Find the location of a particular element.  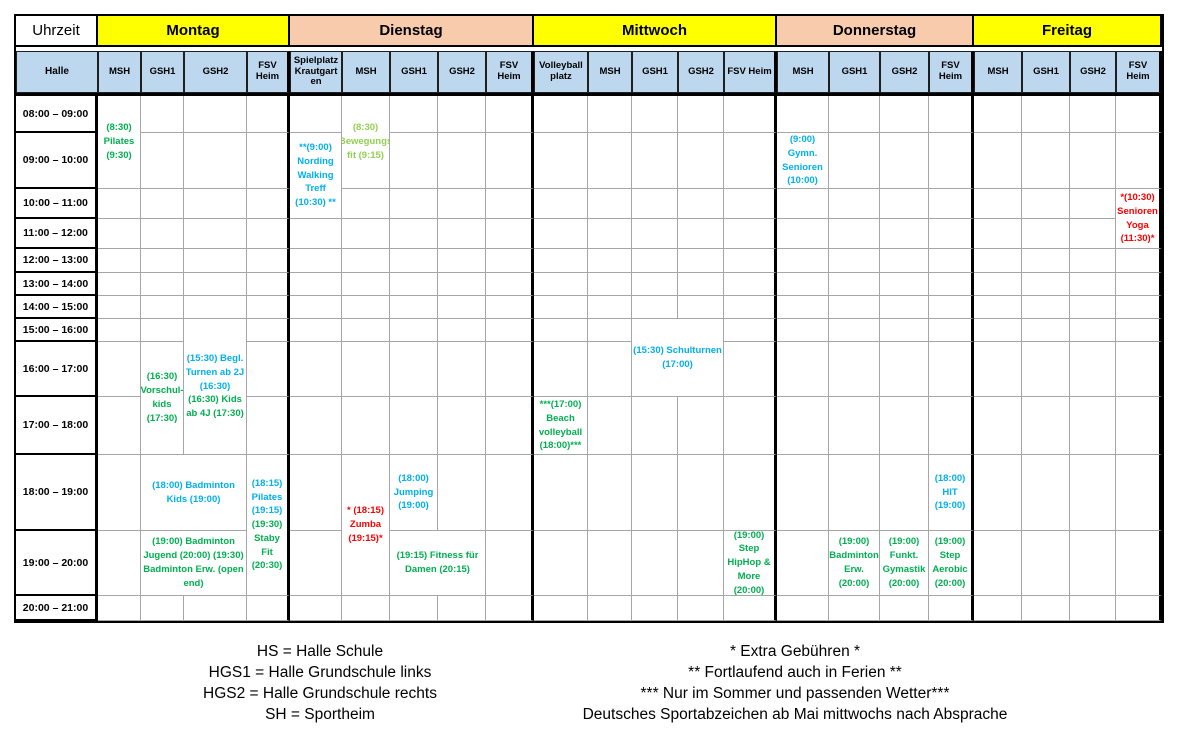

hall-header-gsh1-donnerstag: GSH1 is located at coordinates (854, 72).